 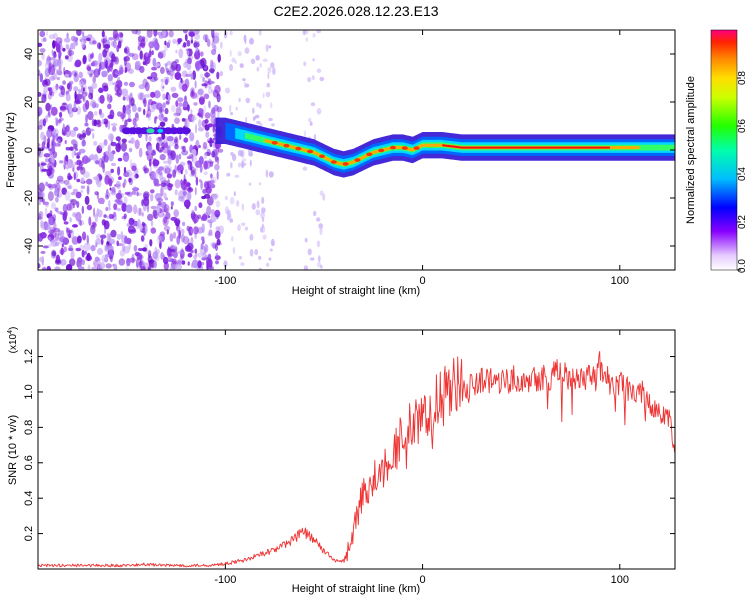 I want to click on y-tick-label: -20, so click(x=29, y=198).